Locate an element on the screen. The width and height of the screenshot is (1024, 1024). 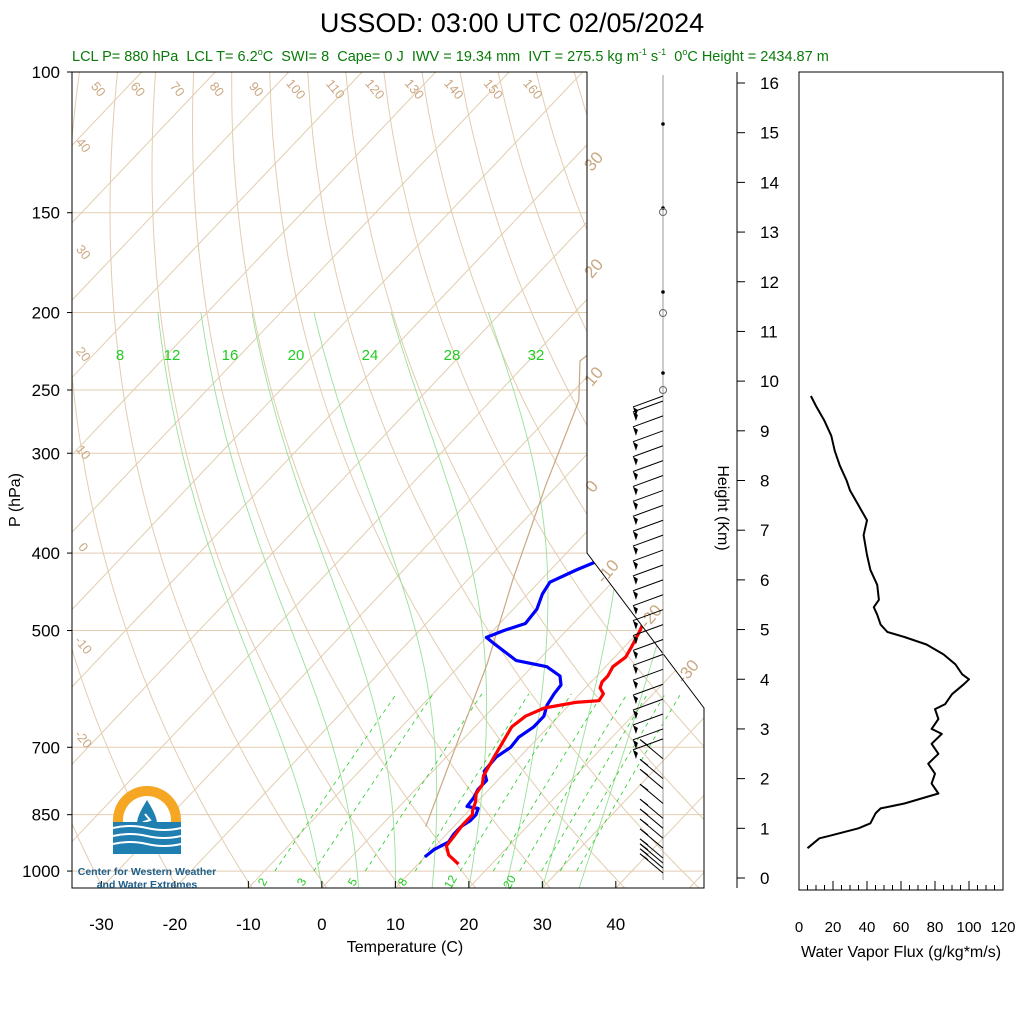
height-tick-label: 15 is located at coordinates (769, 133).